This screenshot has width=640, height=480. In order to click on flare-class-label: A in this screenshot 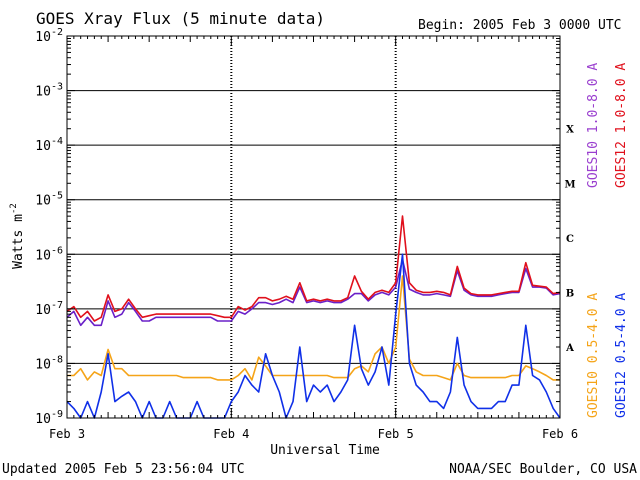, I will do `click(569, 348)`.